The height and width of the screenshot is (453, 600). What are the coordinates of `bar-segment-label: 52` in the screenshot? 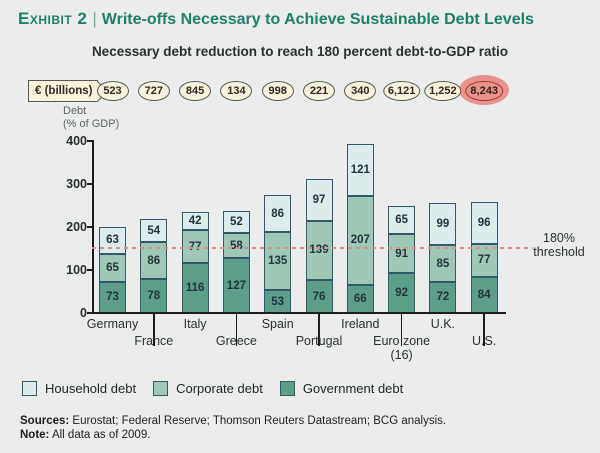 It's located at (236, 222).